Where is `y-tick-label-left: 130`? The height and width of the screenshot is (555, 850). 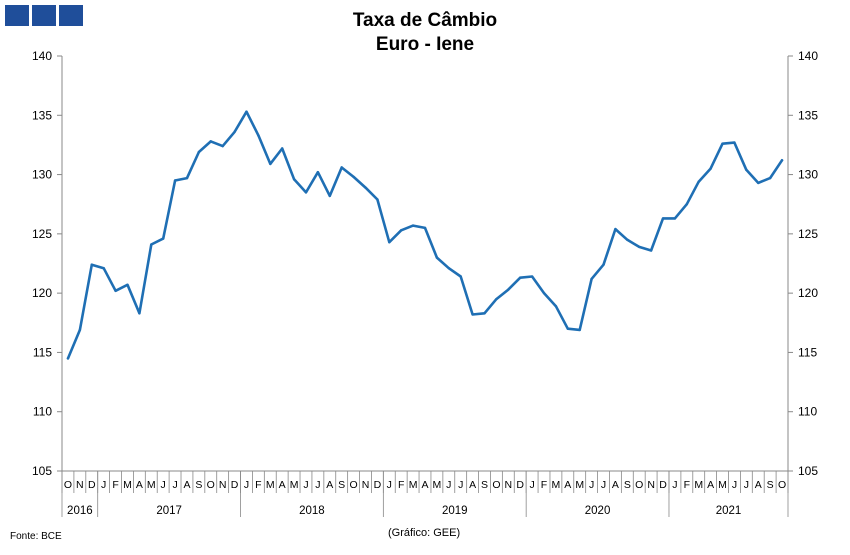 y-tick-label-left: 130 is located at coordinates (42, 175).